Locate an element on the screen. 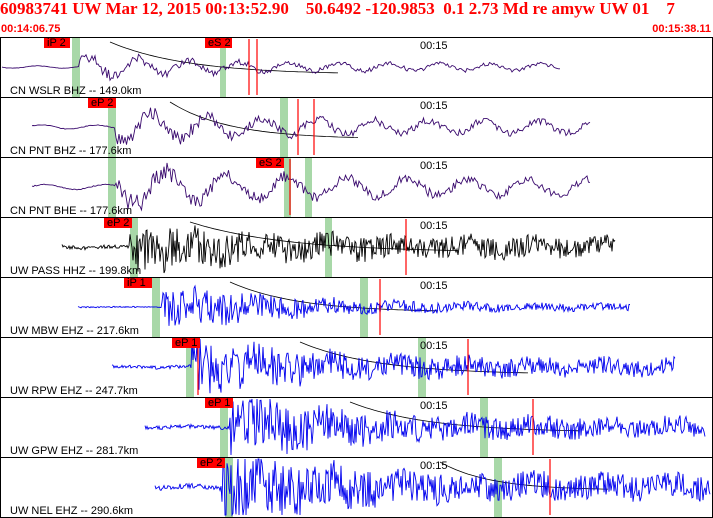  station-label: CN PNT BHZ -- 177.6km is located at coordinates (70, 151).